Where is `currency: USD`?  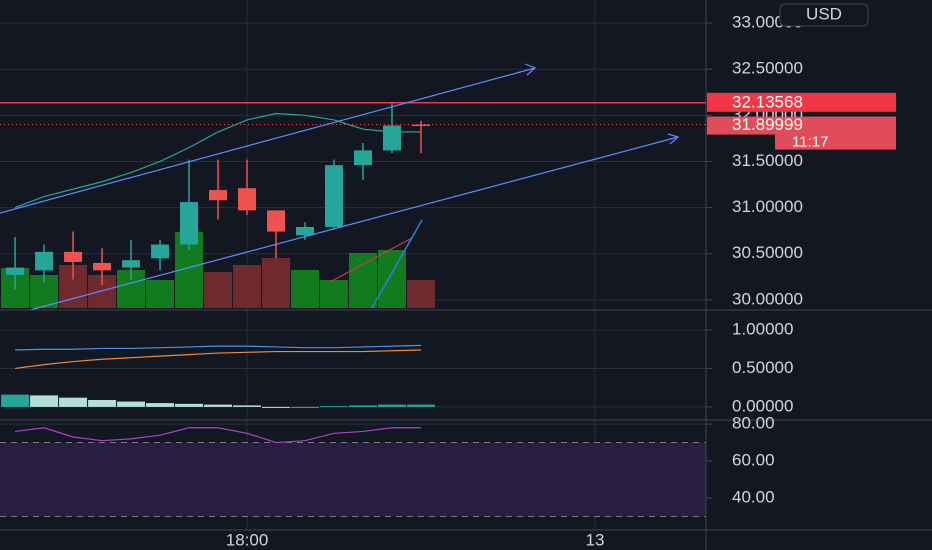
currency: USD is located at coordinates (824, 13).